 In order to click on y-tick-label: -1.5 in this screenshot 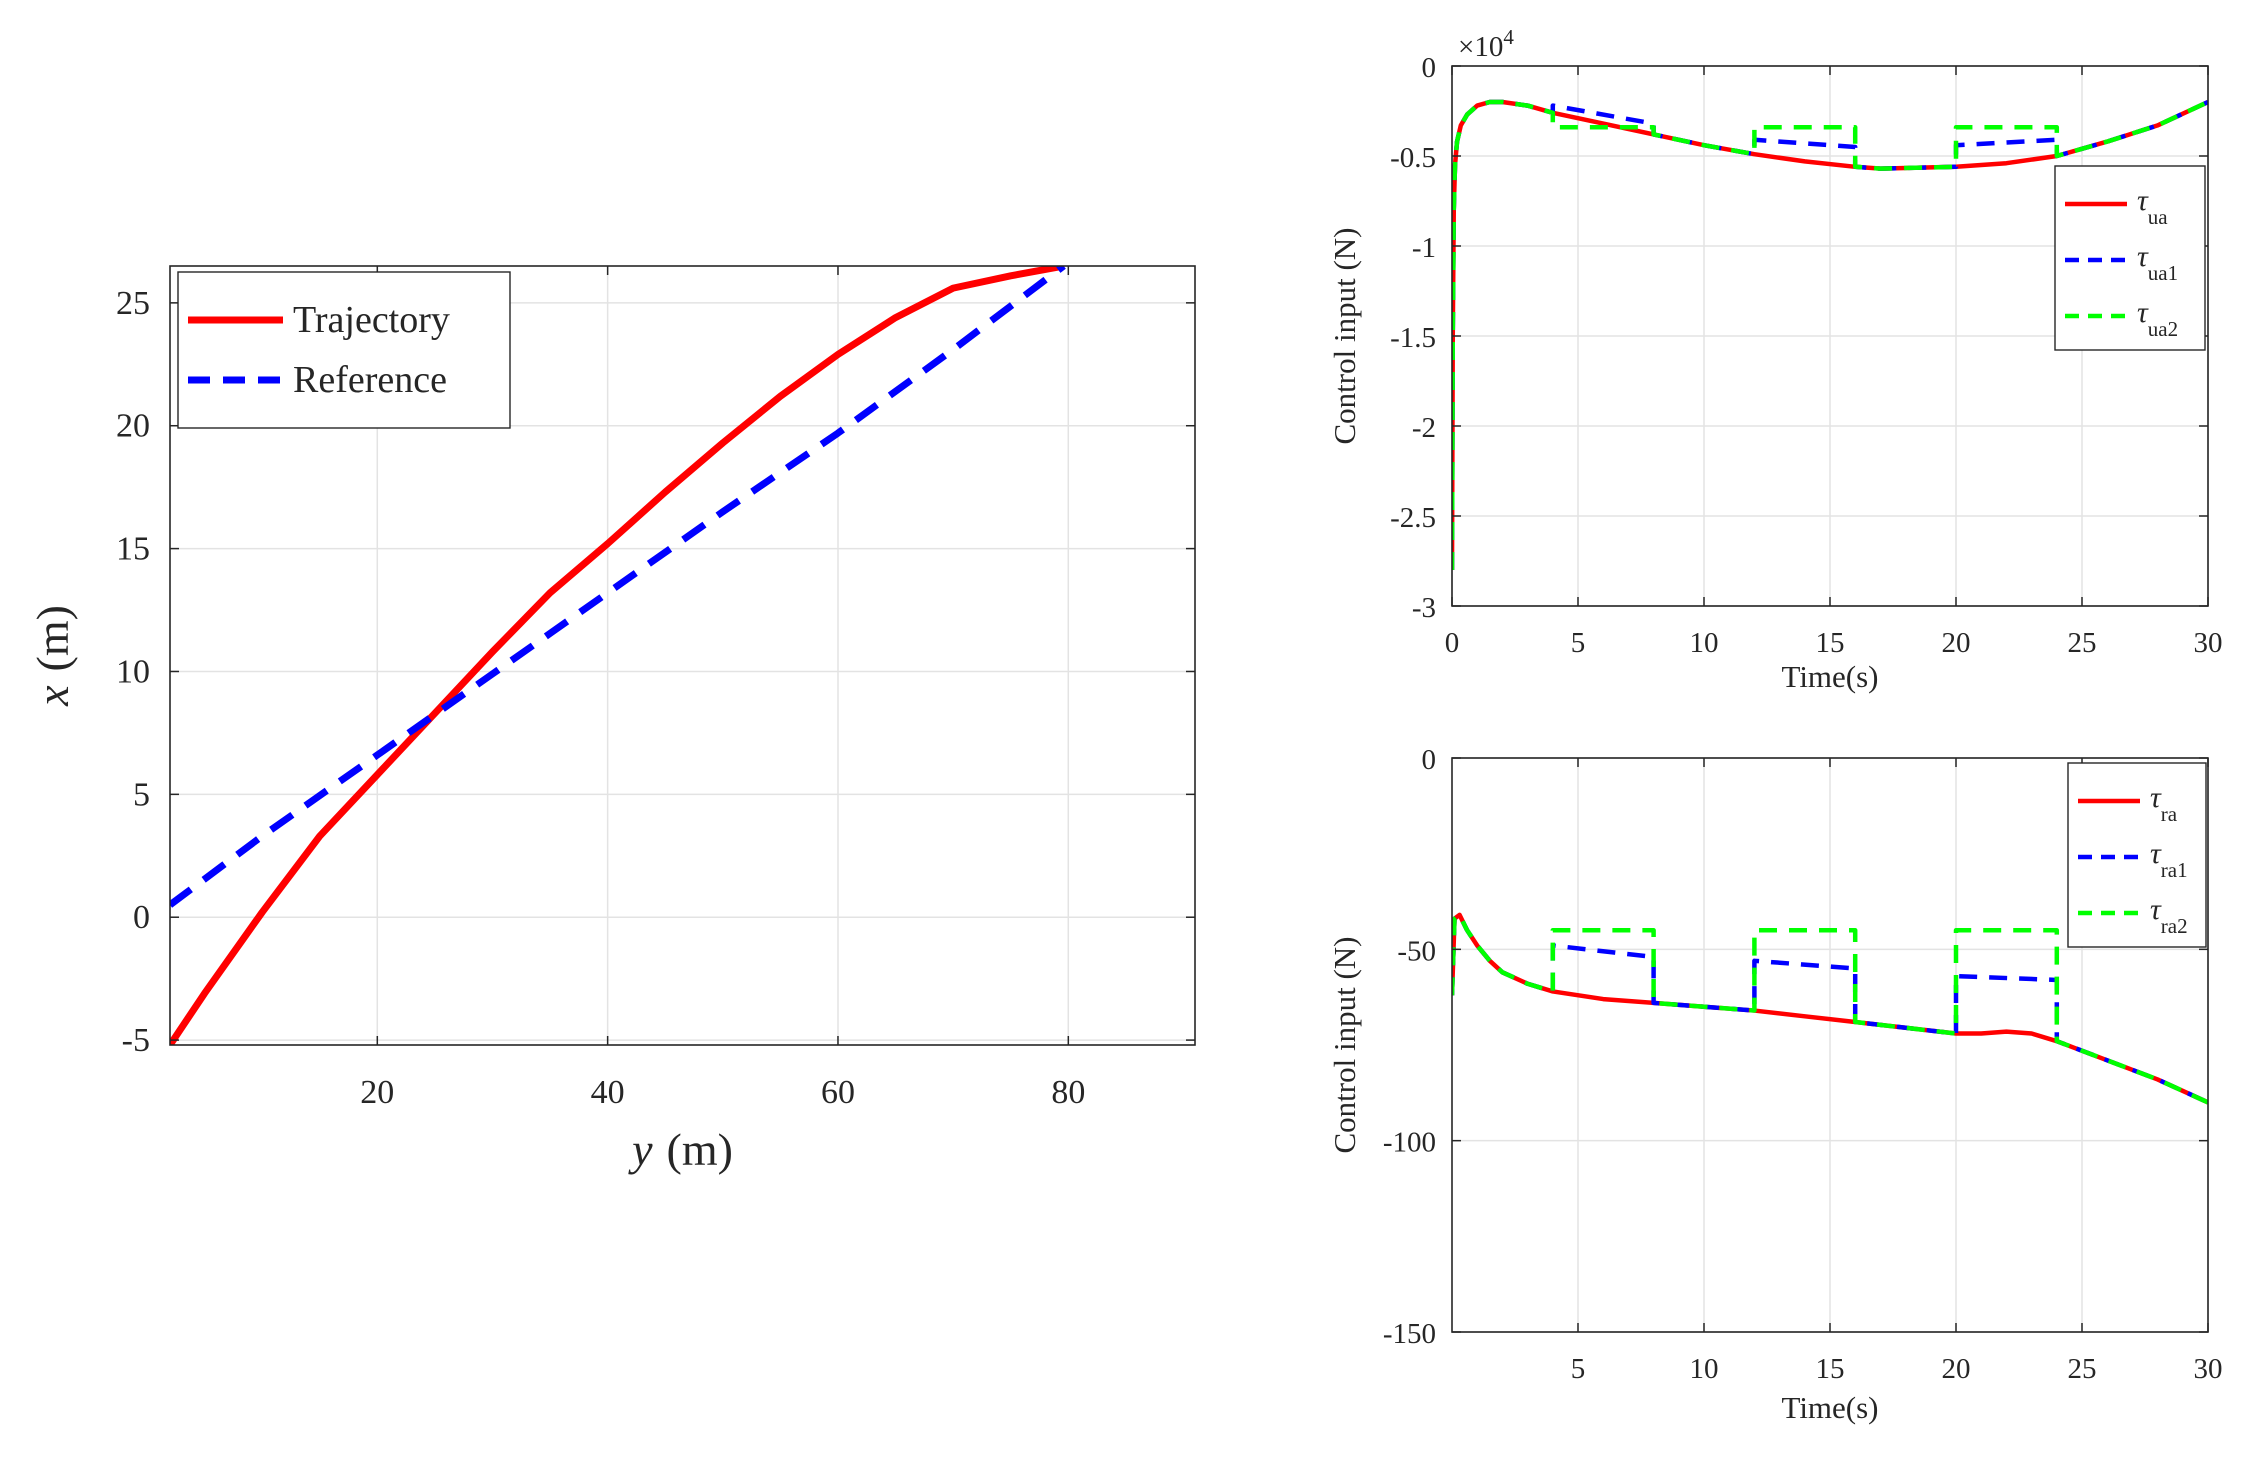, I will do `click(1413, 338)`.